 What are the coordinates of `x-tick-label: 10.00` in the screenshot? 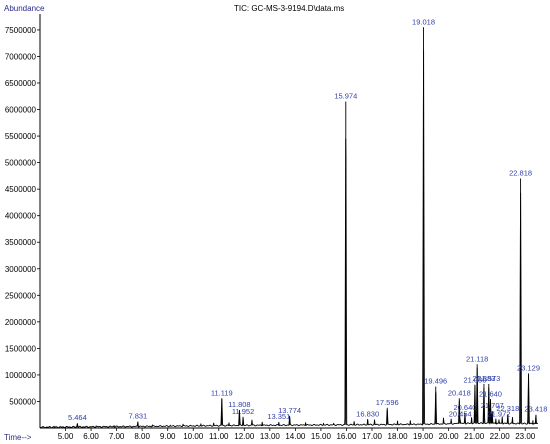 It's located at (193, 436).